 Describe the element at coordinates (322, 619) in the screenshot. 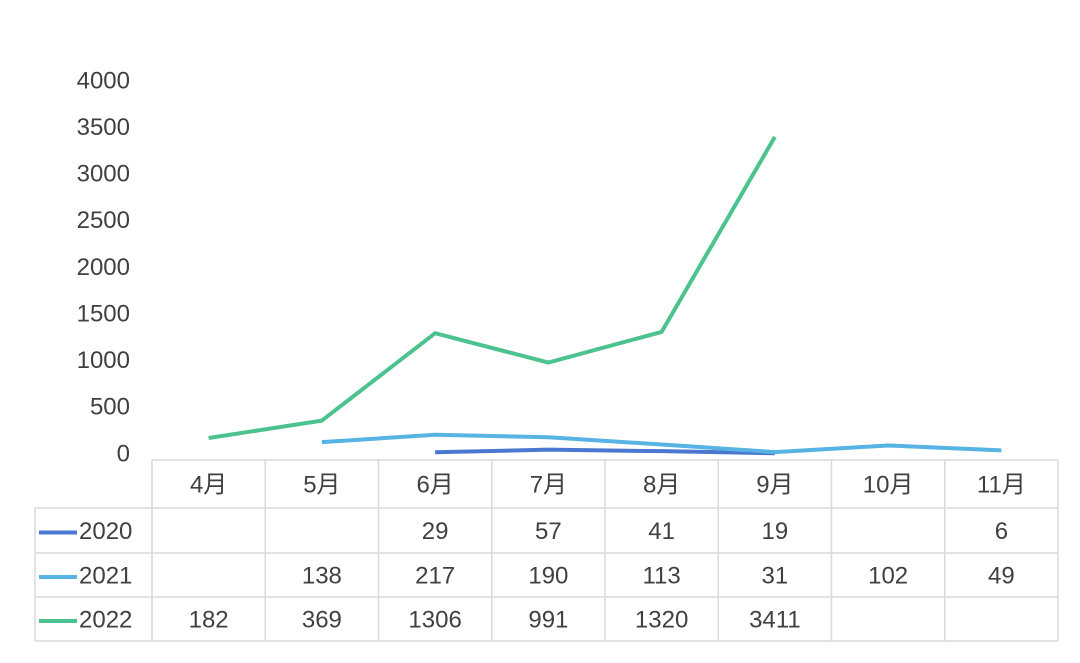

I see `table-value: 369` at that location.